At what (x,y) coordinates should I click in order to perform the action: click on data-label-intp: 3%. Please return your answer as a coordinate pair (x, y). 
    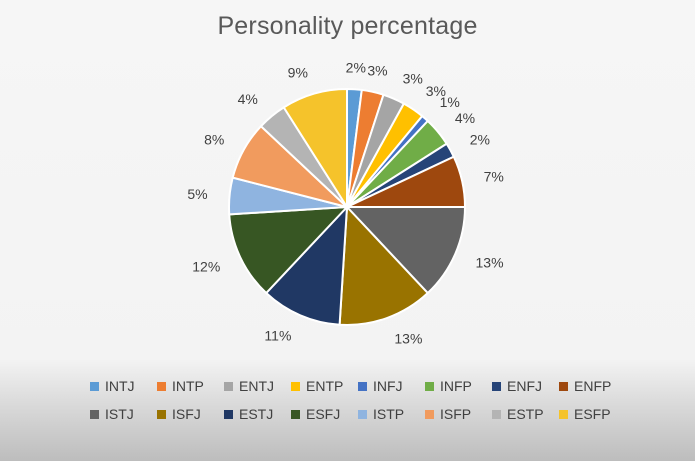
    Looking at the image, I should click on (377, 70).